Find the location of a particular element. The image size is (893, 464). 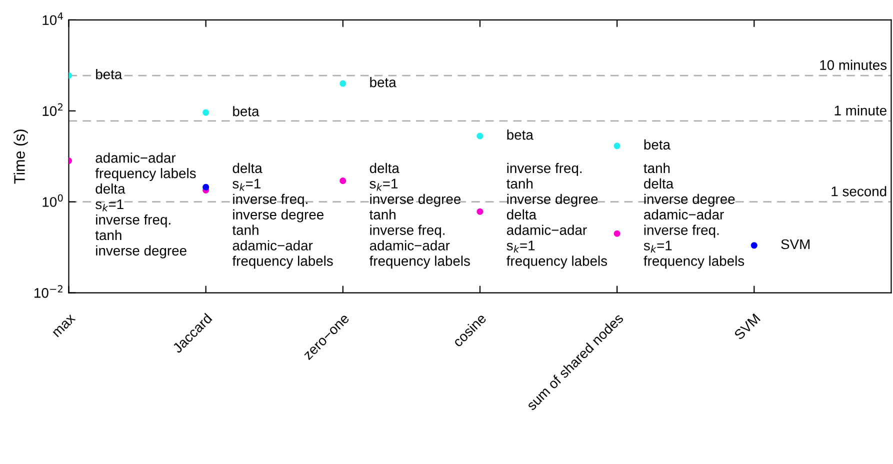

text: delta s$_{k}$=1 inverse freq. inverse degree tanh adamic−adar frequency labels is located at coordinates (282, 215).